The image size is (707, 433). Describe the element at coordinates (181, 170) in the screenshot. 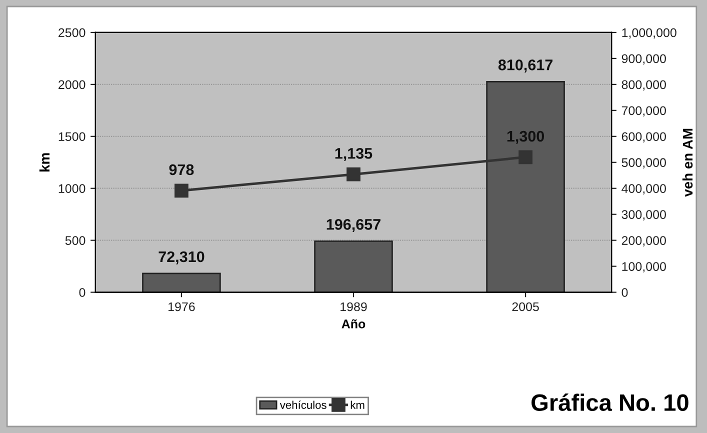

I see `data-label: 978` at that location.